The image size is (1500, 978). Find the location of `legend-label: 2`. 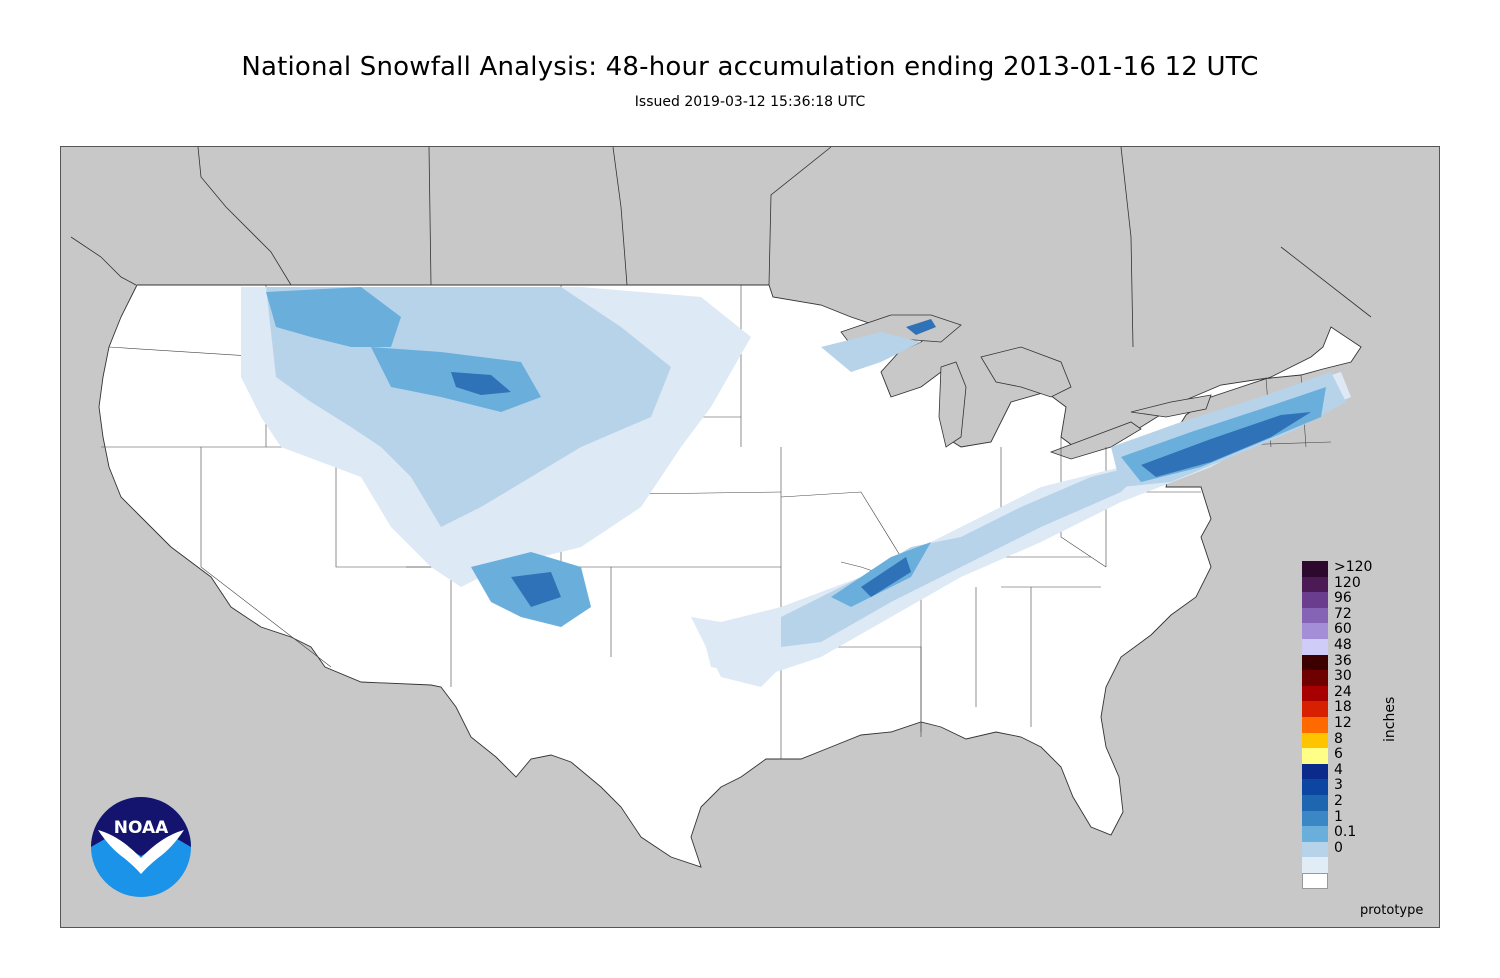

legend-label: 2 is located at coordinates (1338, 801).